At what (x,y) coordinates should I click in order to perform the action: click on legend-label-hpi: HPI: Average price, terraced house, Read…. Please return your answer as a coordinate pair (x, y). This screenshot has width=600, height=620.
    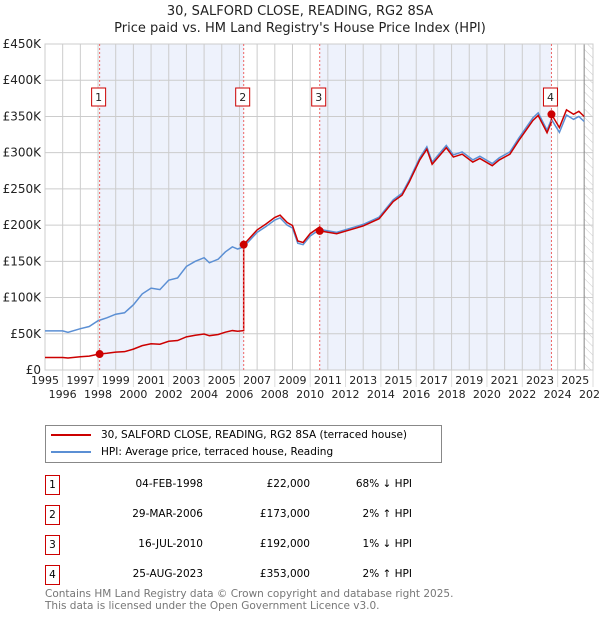
    Looking at the image, I should click on (217, 452).